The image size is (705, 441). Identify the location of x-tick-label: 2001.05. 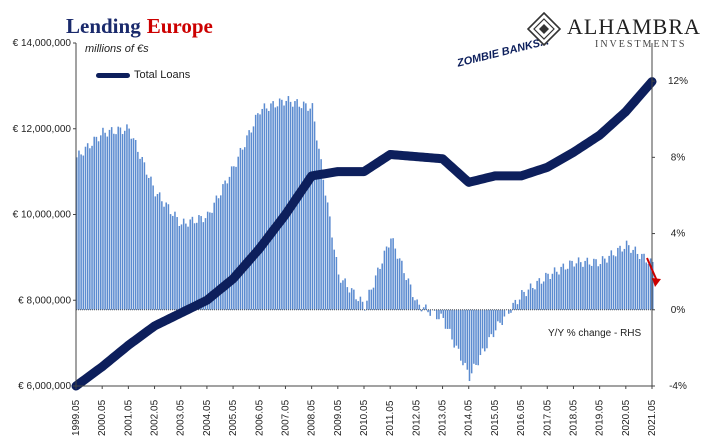
(128, 417).